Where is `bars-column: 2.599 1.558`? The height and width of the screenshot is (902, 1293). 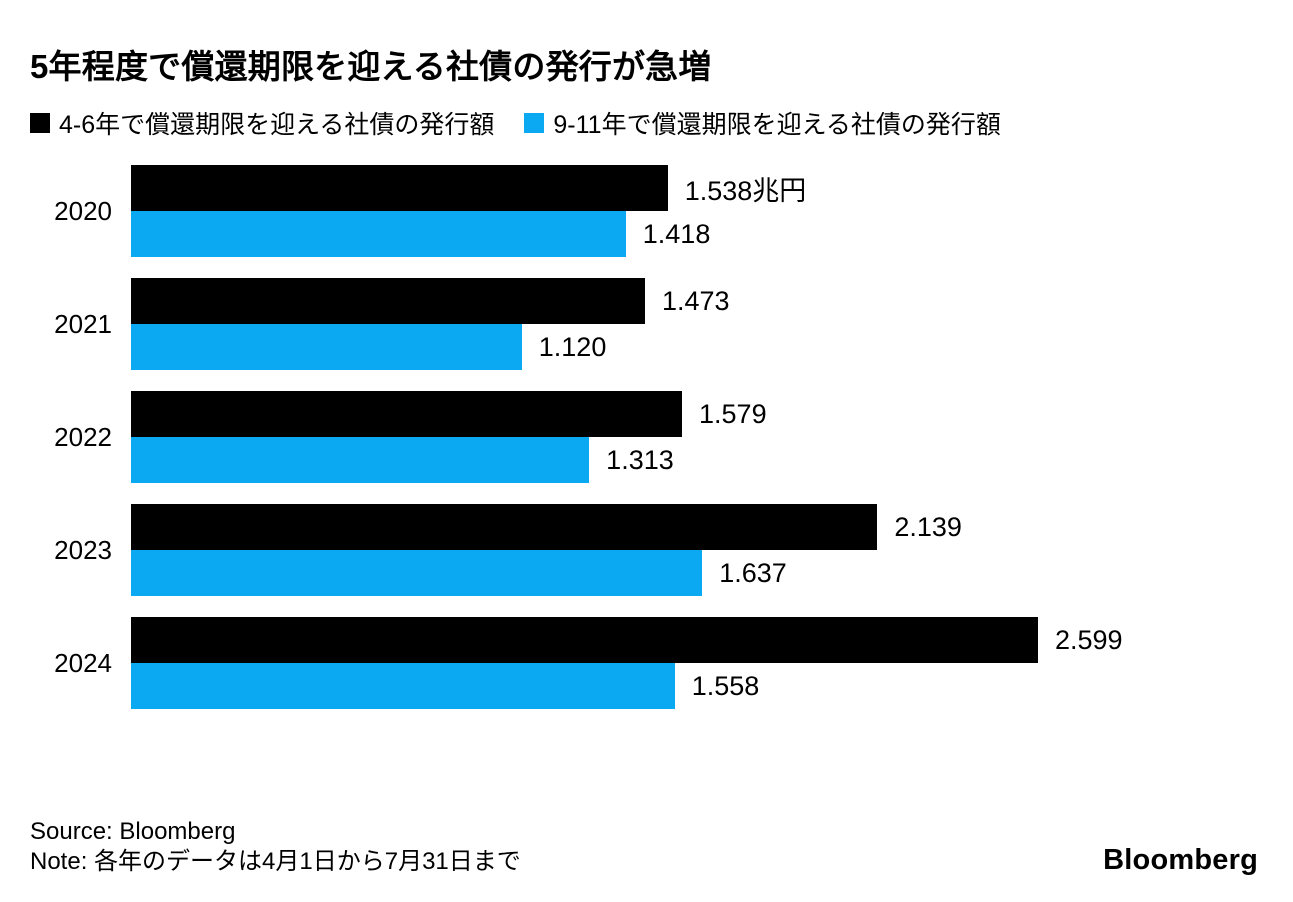 bars-column: 2.599 1.558 is located at coordinates (712, 663).